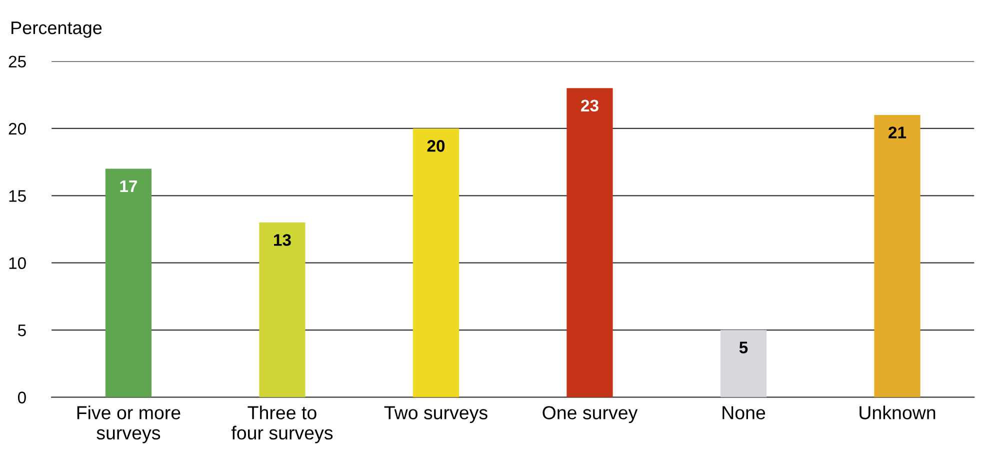 This screenshot has height=454, width=992. Describe the element at coordinates (744, 413) in the screenshot. I see `x-tick-label: None` at that location.